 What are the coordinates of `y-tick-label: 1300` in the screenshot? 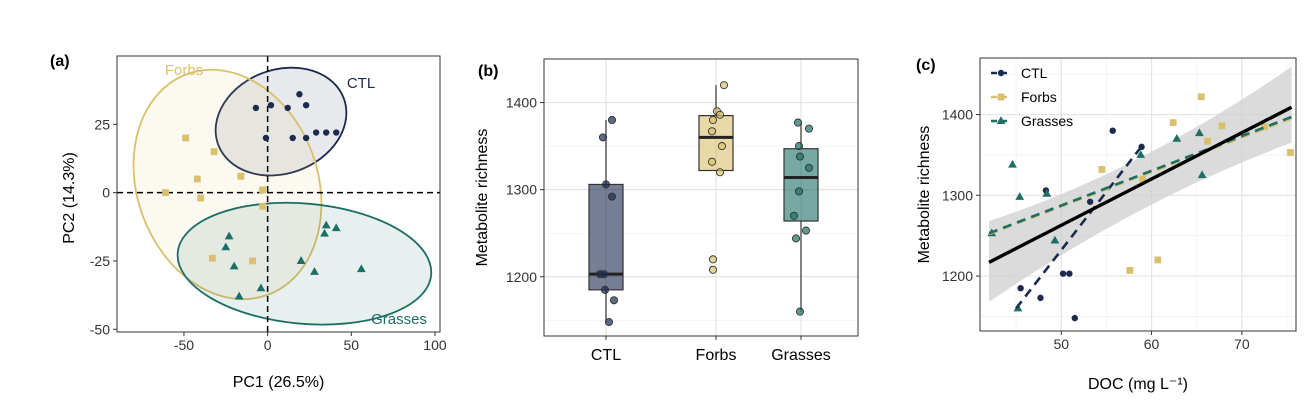 It's located at (521, 190).